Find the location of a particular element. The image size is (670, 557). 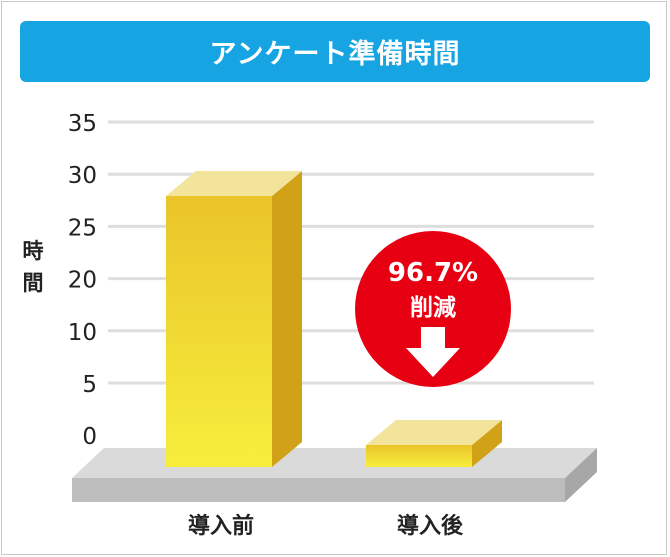

y-tick-label: 5 is located at coordinates (89, 385).